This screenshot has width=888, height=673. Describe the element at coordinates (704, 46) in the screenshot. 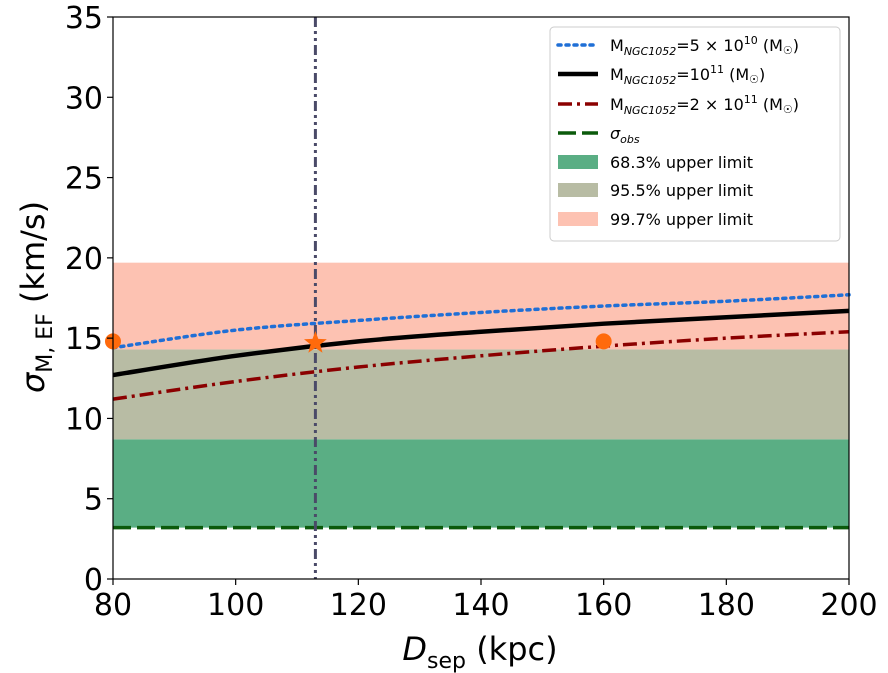

I see `legend-label-0: MNGC1052=5 × 1010 (M☉)` at that location.